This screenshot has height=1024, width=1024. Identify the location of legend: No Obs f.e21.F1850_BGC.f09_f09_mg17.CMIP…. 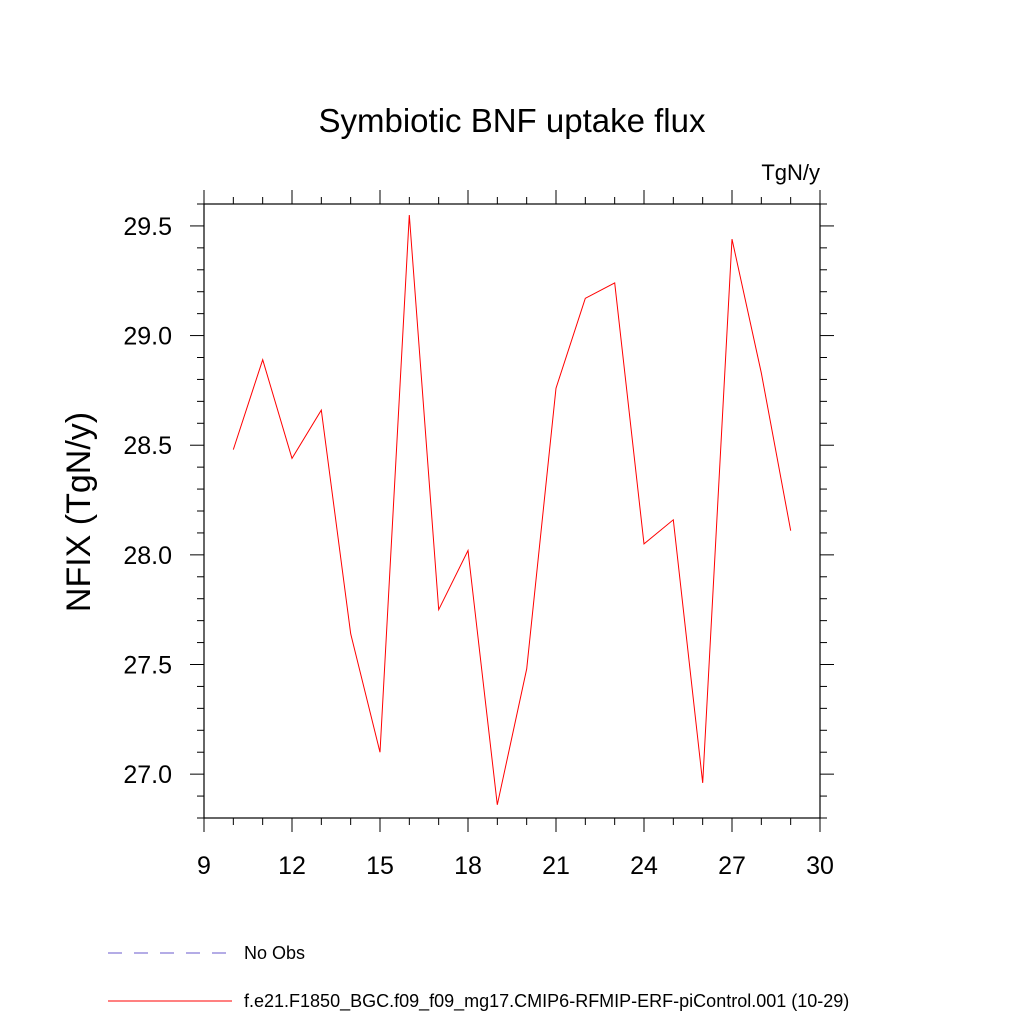
(478, 977).